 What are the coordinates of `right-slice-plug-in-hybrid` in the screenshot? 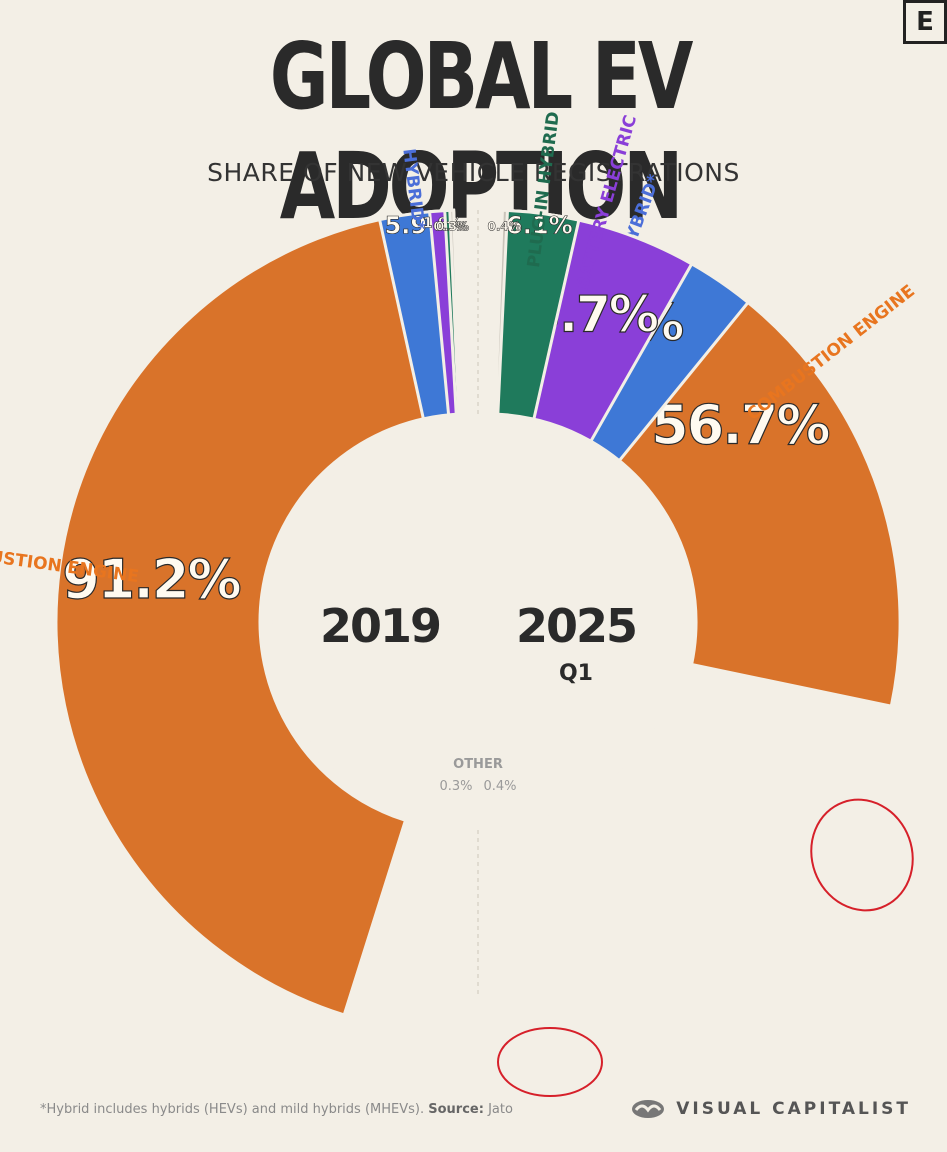 It's located at (537, 314).